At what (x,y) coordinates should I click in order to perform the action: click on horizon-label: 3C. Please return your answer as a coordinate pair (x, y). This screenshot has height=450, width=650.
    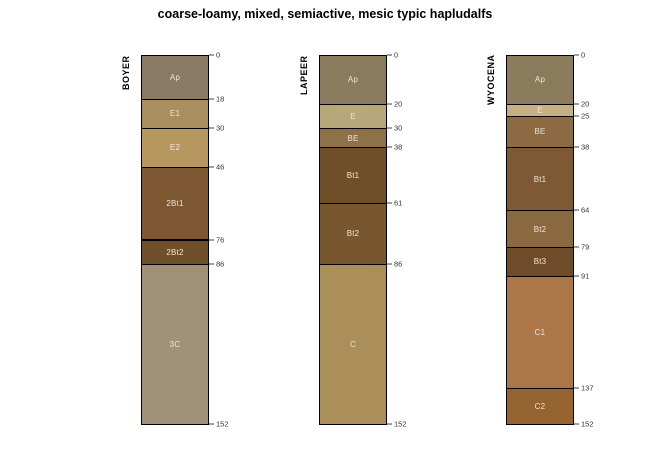
    Looking at the image, I should click on (175, 344).